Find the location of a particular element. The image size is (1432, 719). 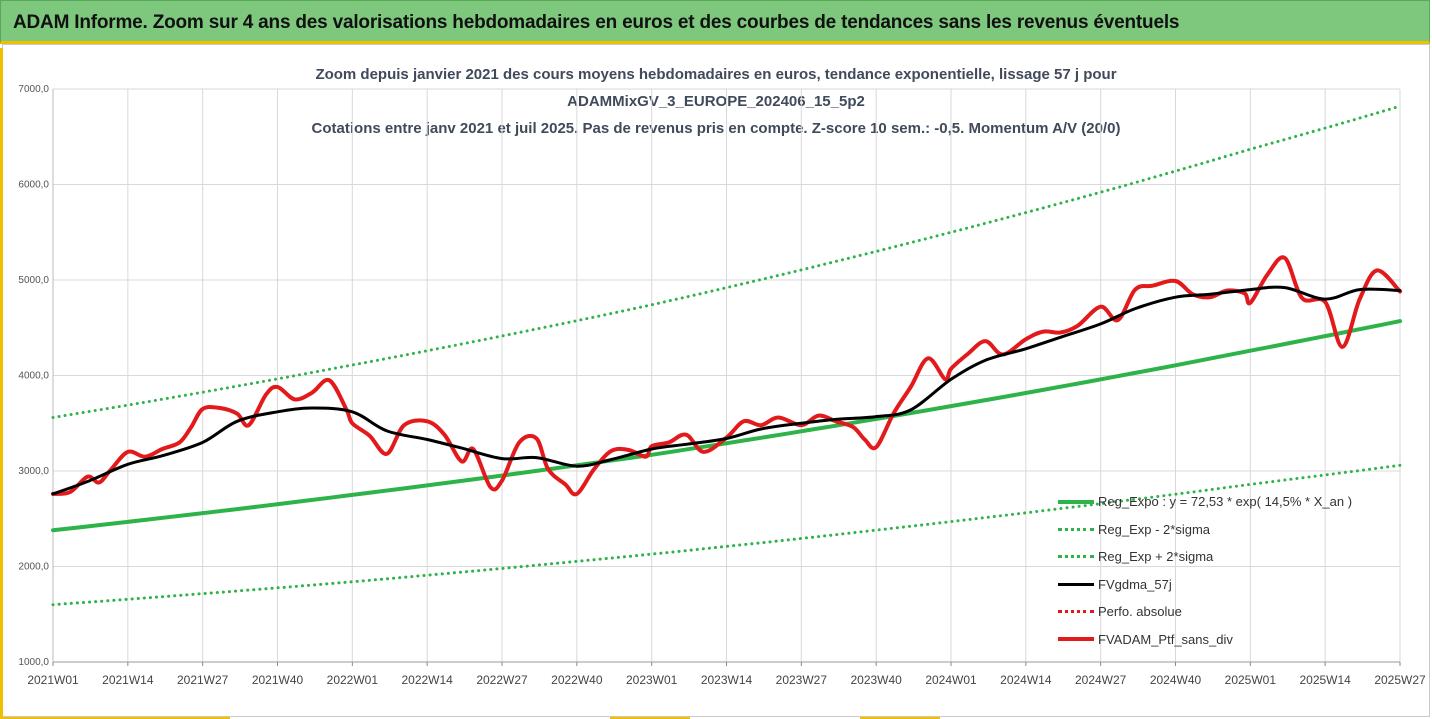

y-tick-label: 4000,0 is located at coordinates (33, 376).